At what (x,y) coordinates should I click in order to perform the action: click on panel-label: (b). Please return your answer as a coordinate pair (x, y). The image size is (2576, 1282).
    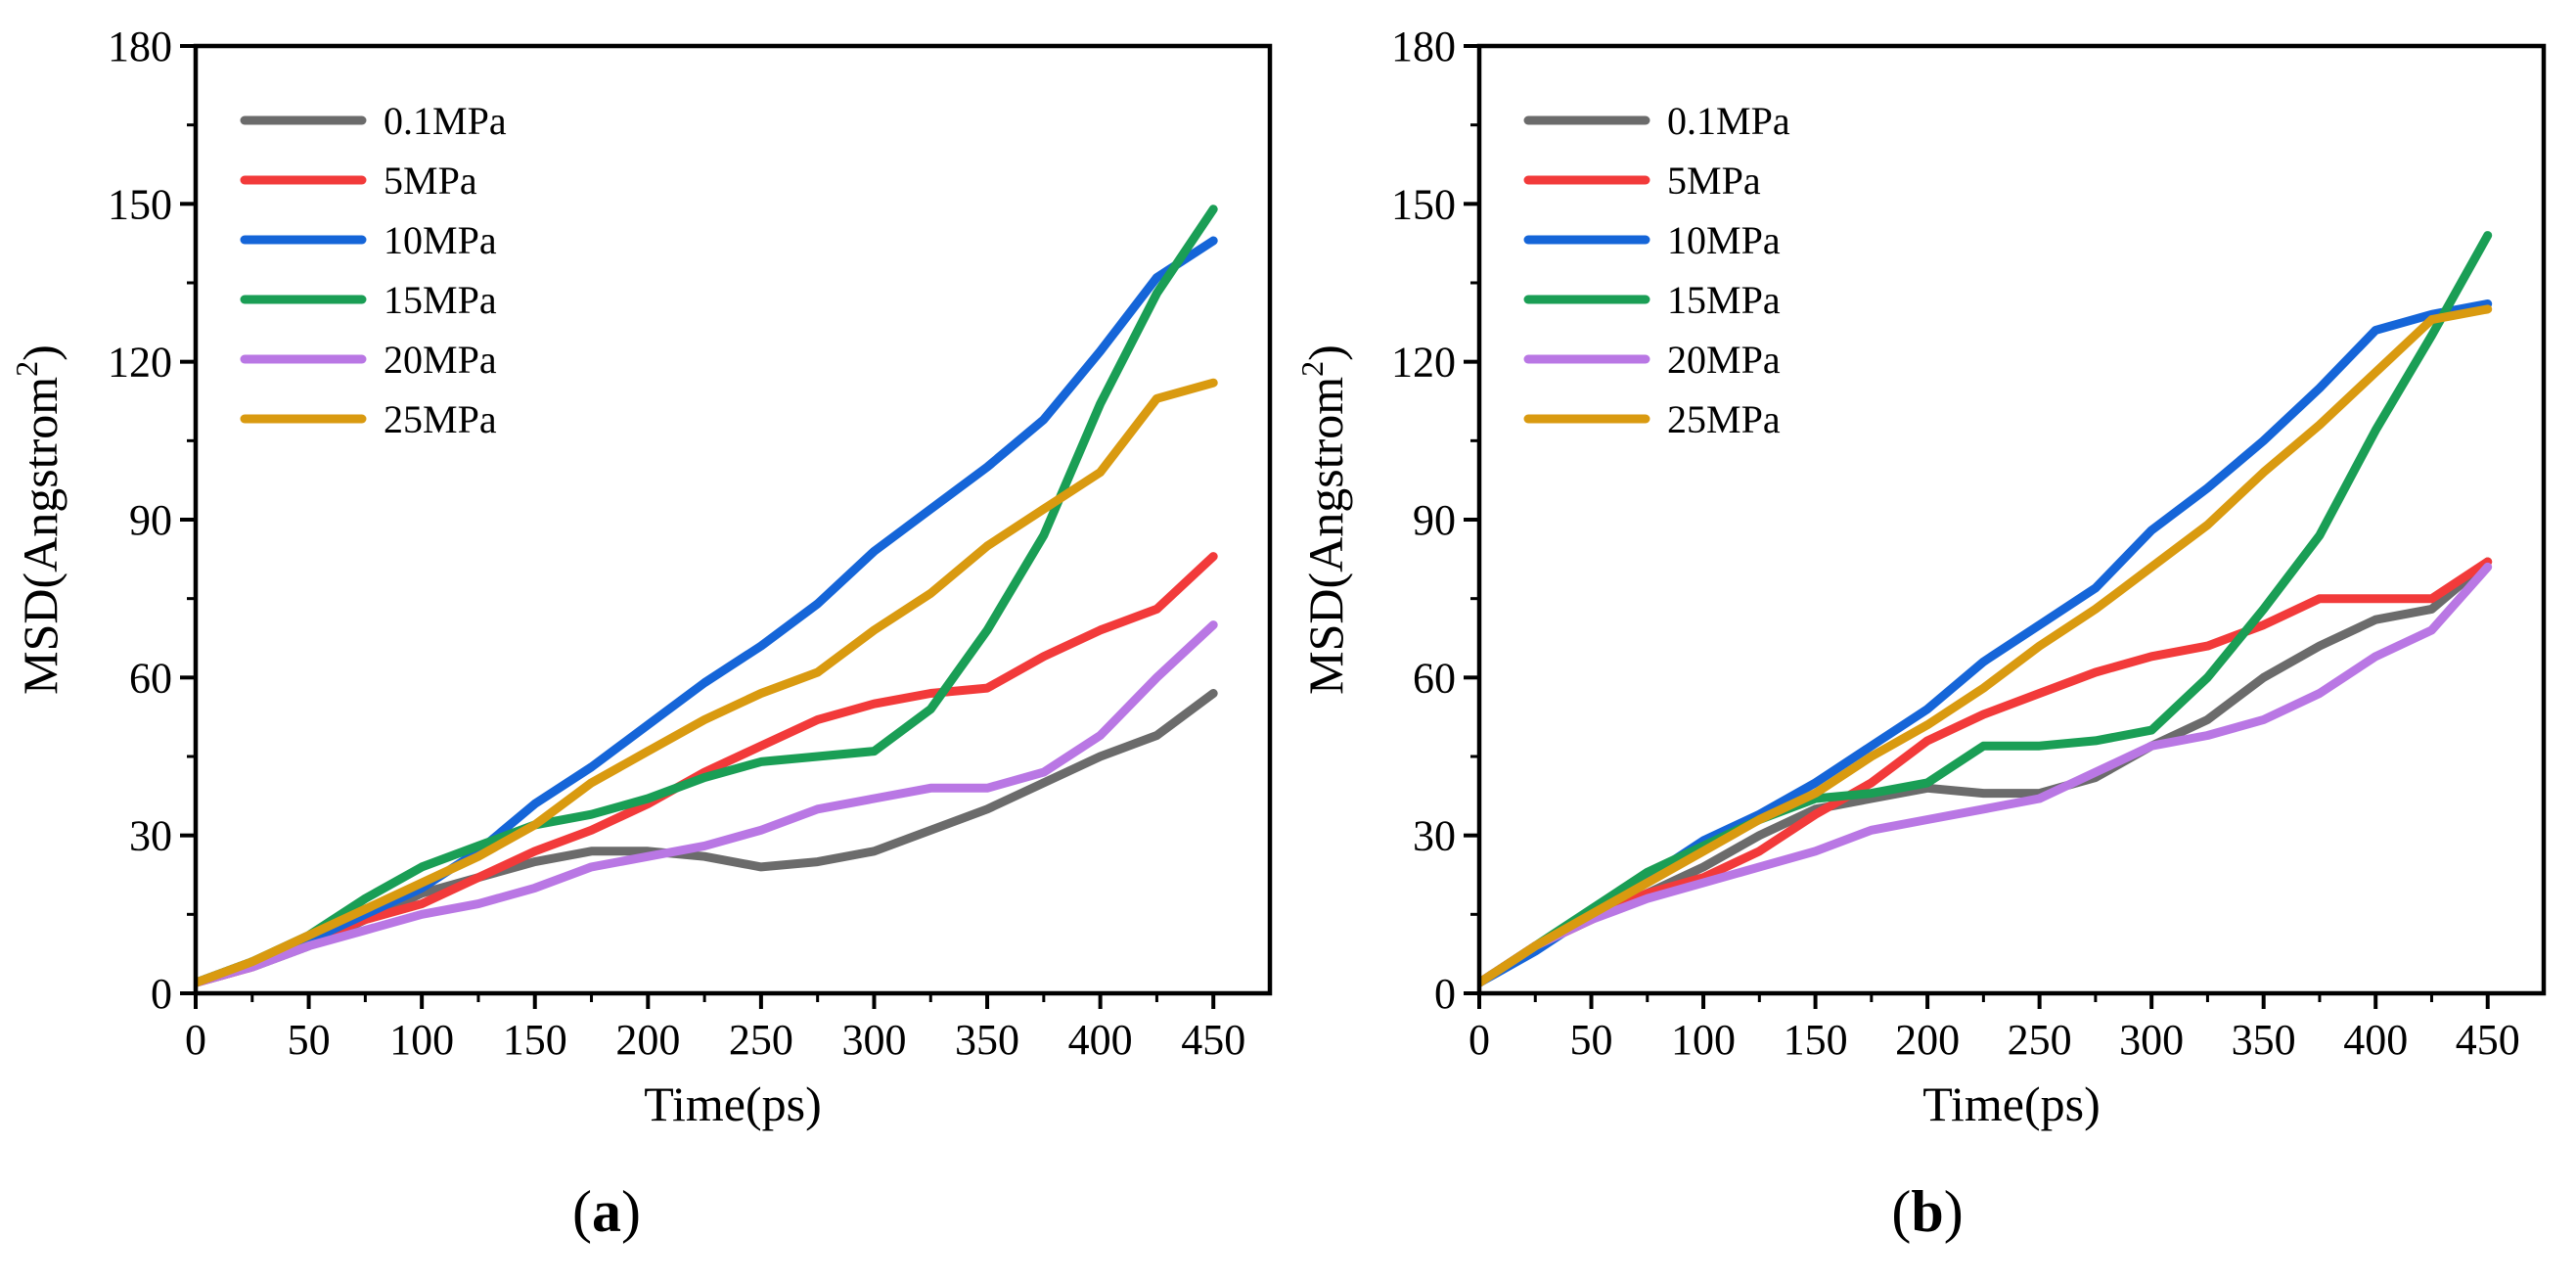
    Looking at the image, I should click on (1927, 1211).